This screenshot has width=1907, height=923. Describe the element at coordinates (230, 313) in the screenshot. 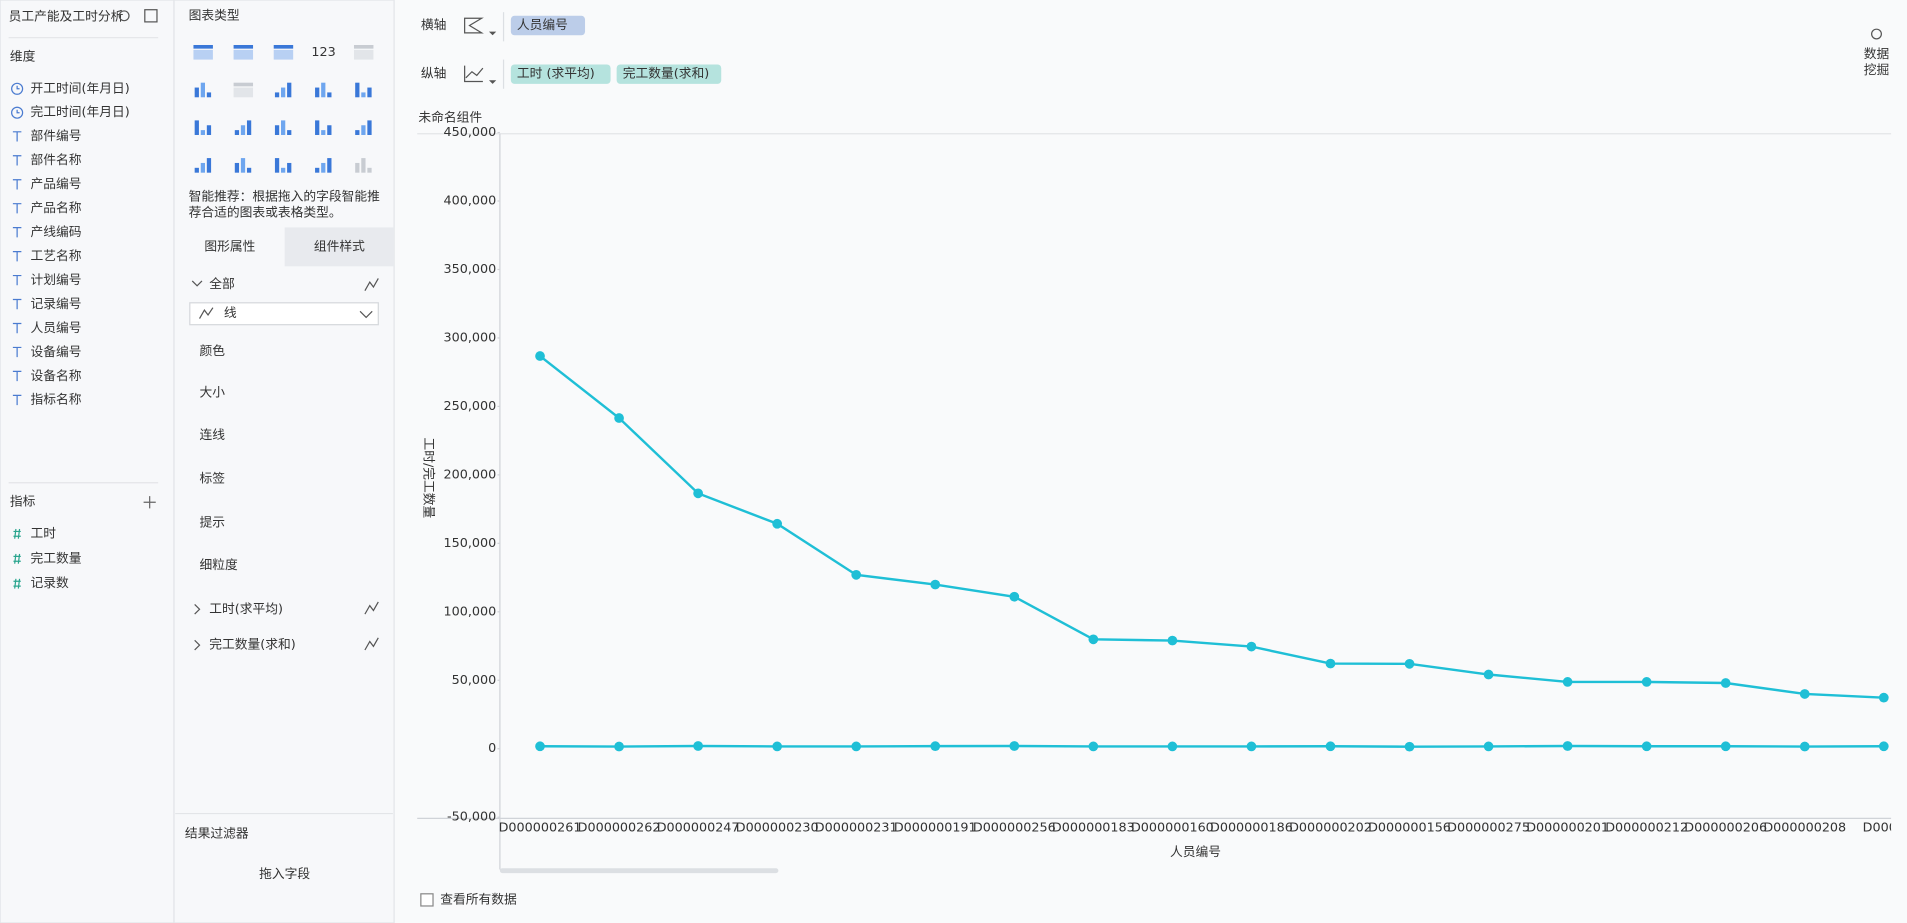

I see `mark-type: 线` at that location.